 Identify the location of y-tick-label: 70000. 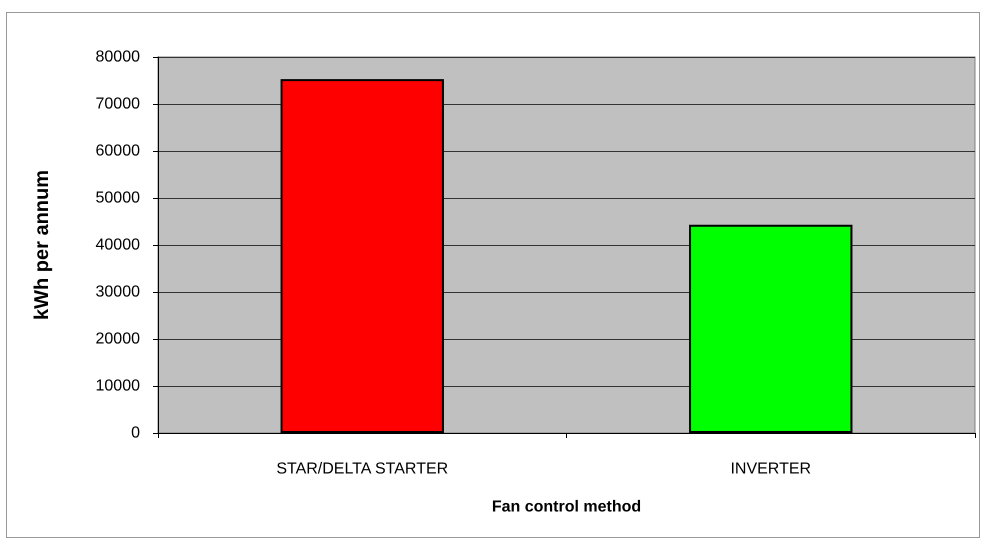
(118, 104).